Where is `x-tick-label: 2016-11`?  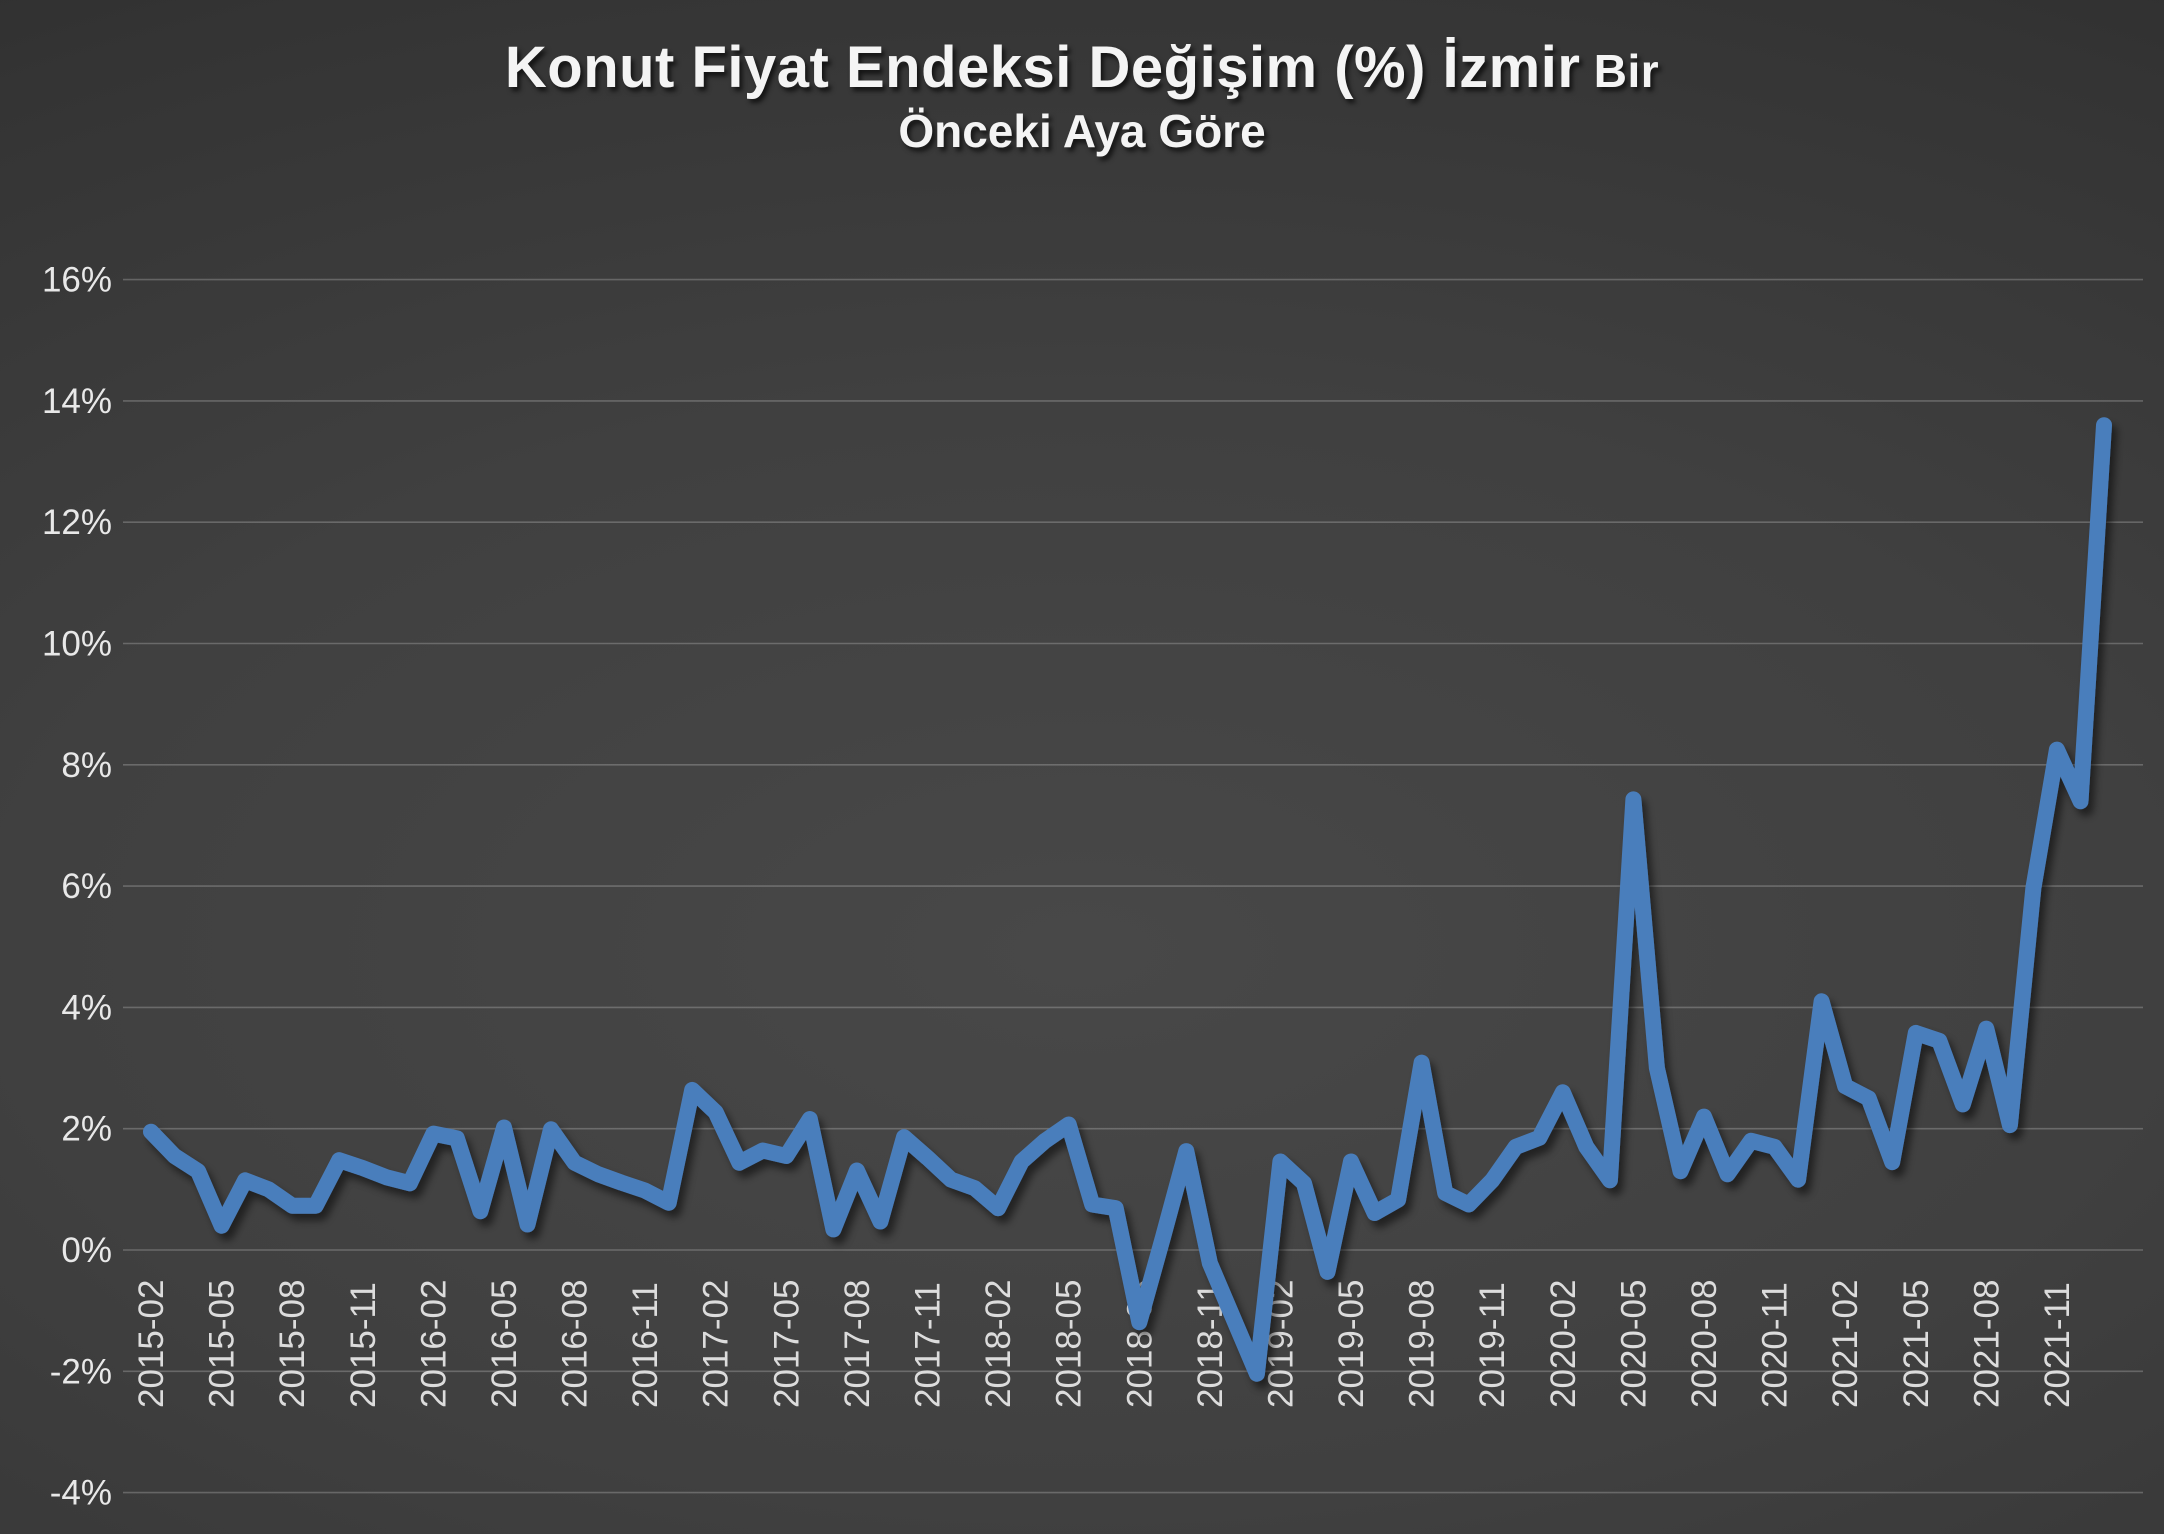
x-tick-label: 2016-11 is located at coordinates (645, 1345).